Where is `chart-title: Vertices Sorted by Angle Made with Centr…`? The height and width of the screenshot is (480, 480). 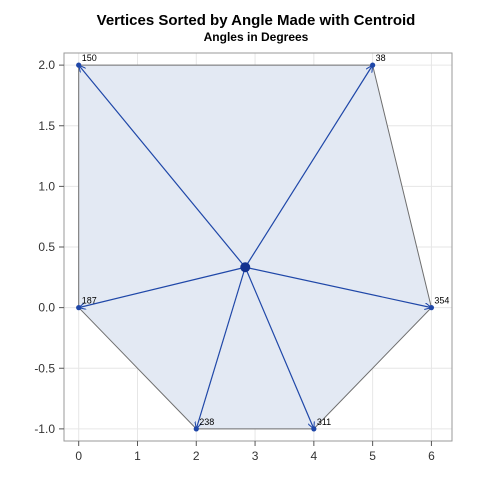
chart-title: Vertices Sorted by Angle Made with Centr… is located at coordinates (256, 20).